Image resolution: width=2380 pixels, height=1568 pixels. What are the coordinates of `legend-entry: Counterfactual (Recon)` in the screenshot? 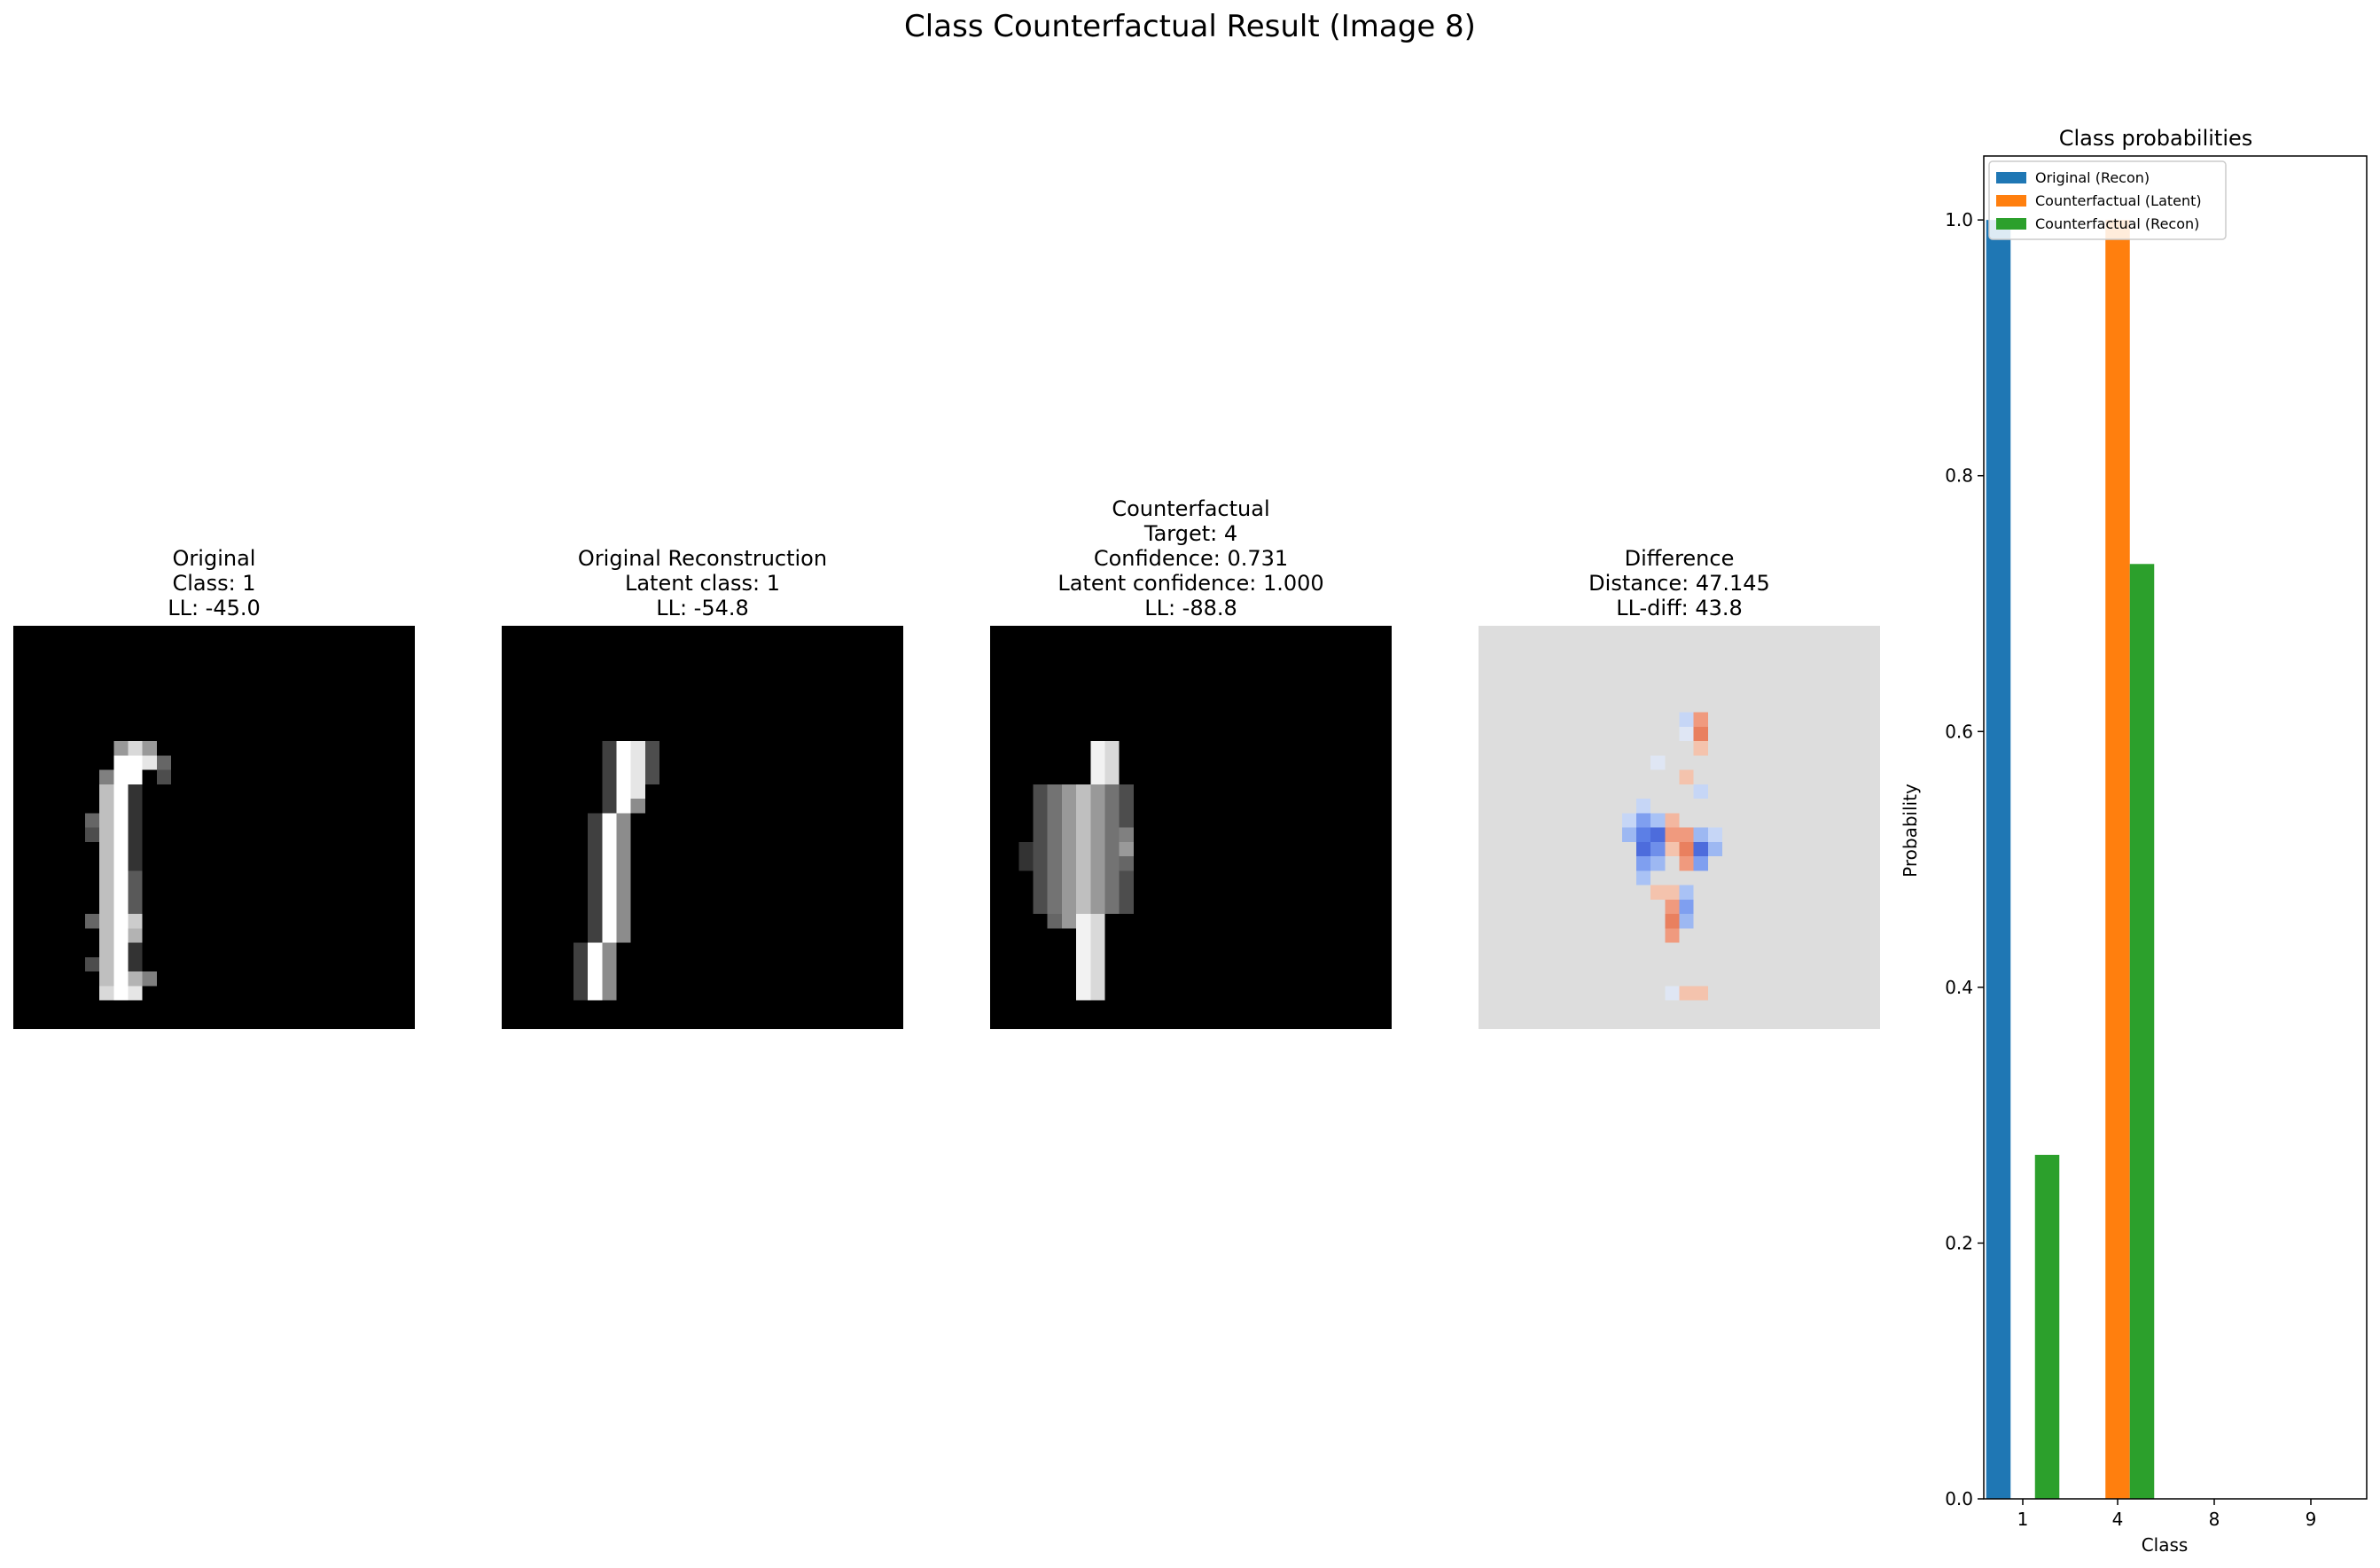 It's located at (2117, 223).